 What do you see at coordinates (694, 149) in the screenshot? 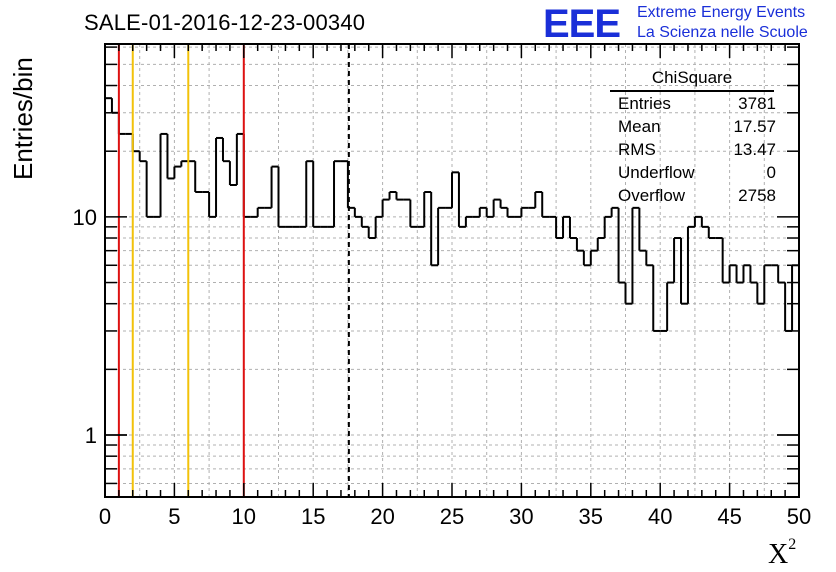
I see `stats-row-rms: RMS 13.47` at bounding box center [694, 149].